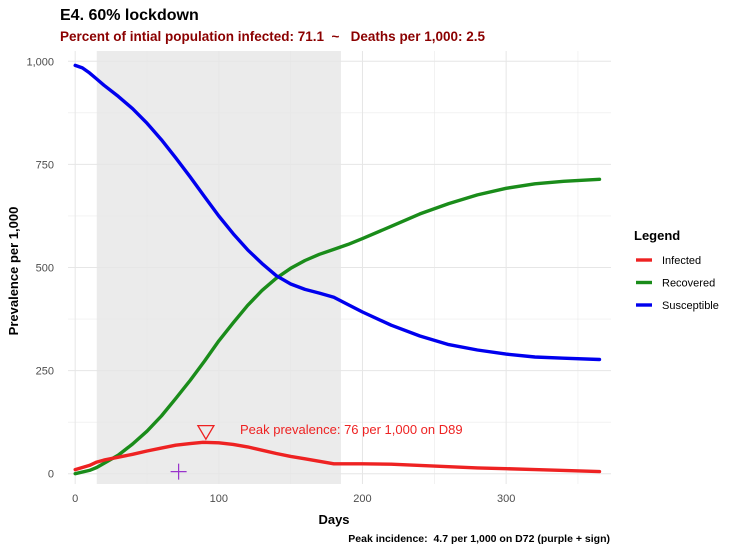  I want to click on legend: Legend Infected Recovered Susceptible, so click(676, 270).